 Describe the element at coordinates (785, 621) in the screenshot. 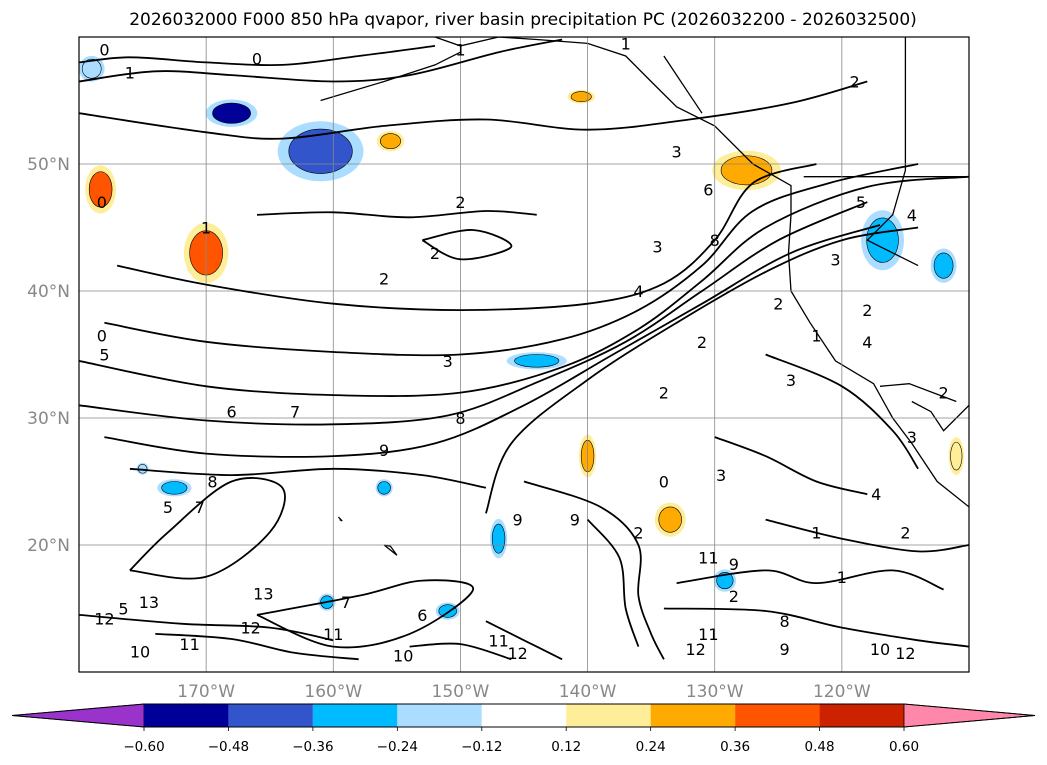

I see `contour-label: 8` at that location.